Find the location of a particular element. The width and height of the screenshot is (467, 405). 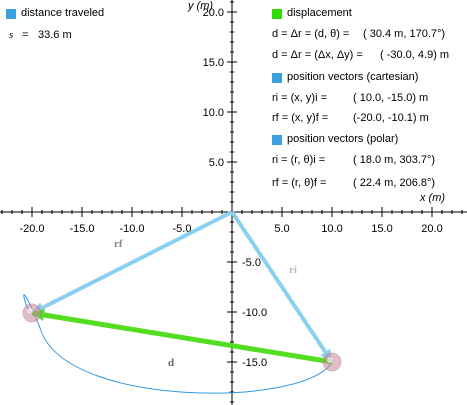

d-vector-label: d is located at coordinates (171, 363).